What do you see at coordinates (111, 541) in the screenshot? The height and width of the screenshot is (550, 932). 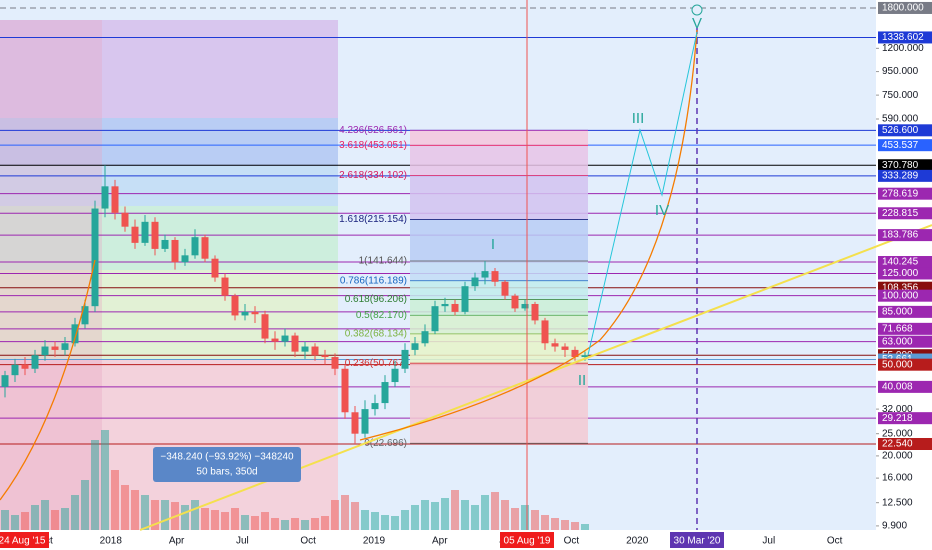 I see `time-label: 2018` at bounding box center [111, 541].